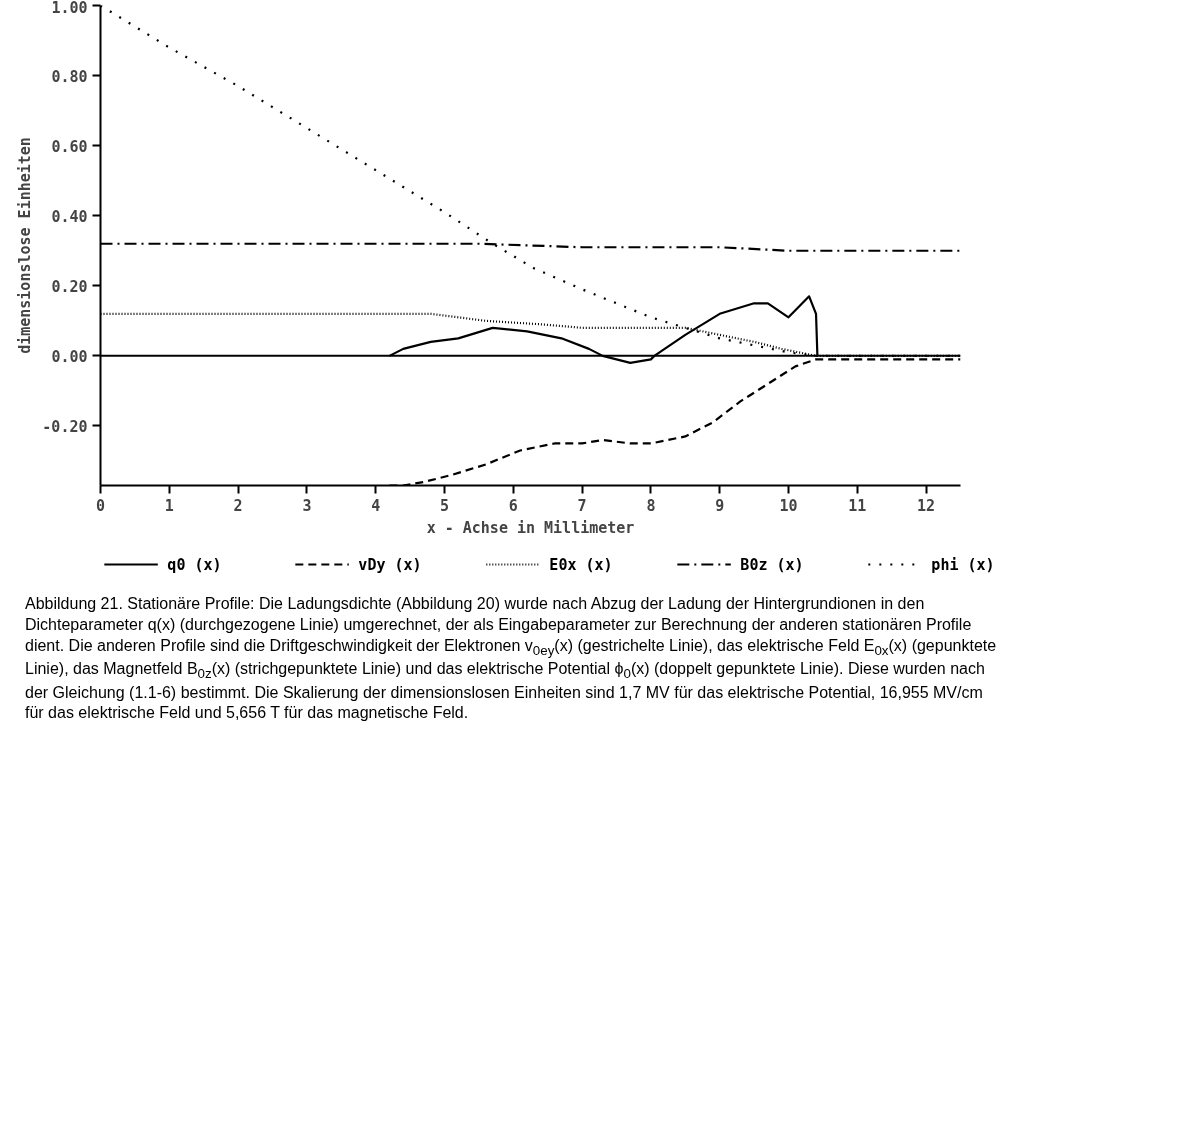 Image resolution: width=1182 pixels, height=1133 pixels. Describe the element at coordinates (390, 564) in the screenshot. I see `legend-label: vDy (x)` at that location.